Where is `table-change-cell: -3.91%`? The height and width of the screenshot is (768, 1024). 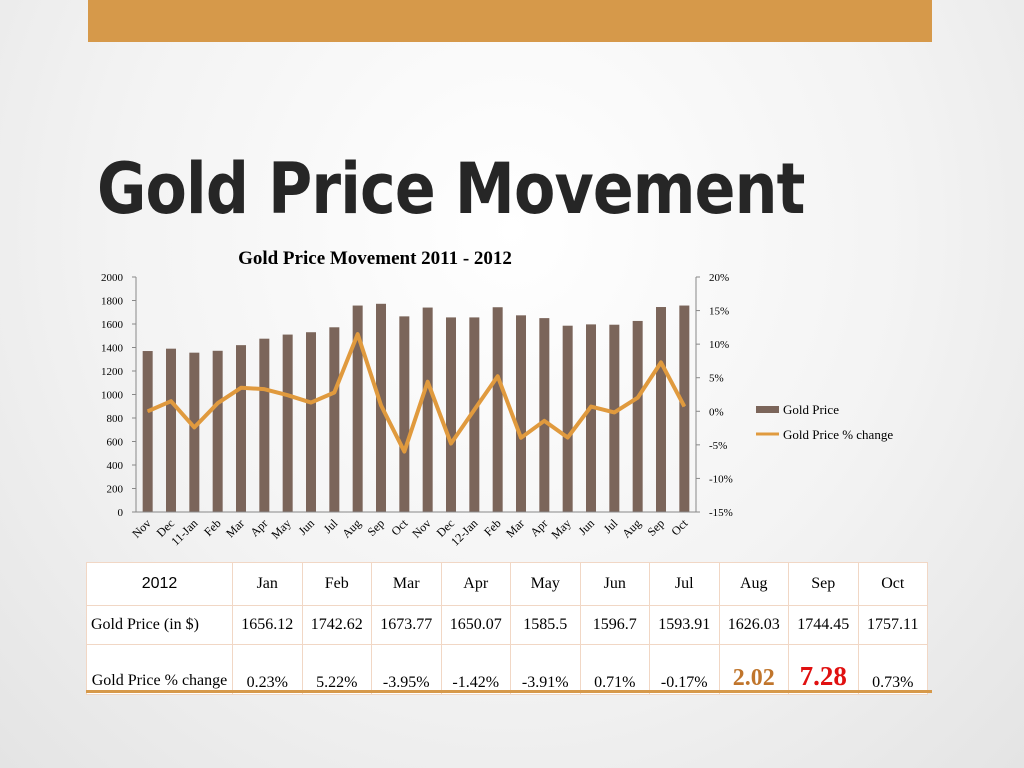 table-change-cell: -3.91% is located at coordinates (545, 669).